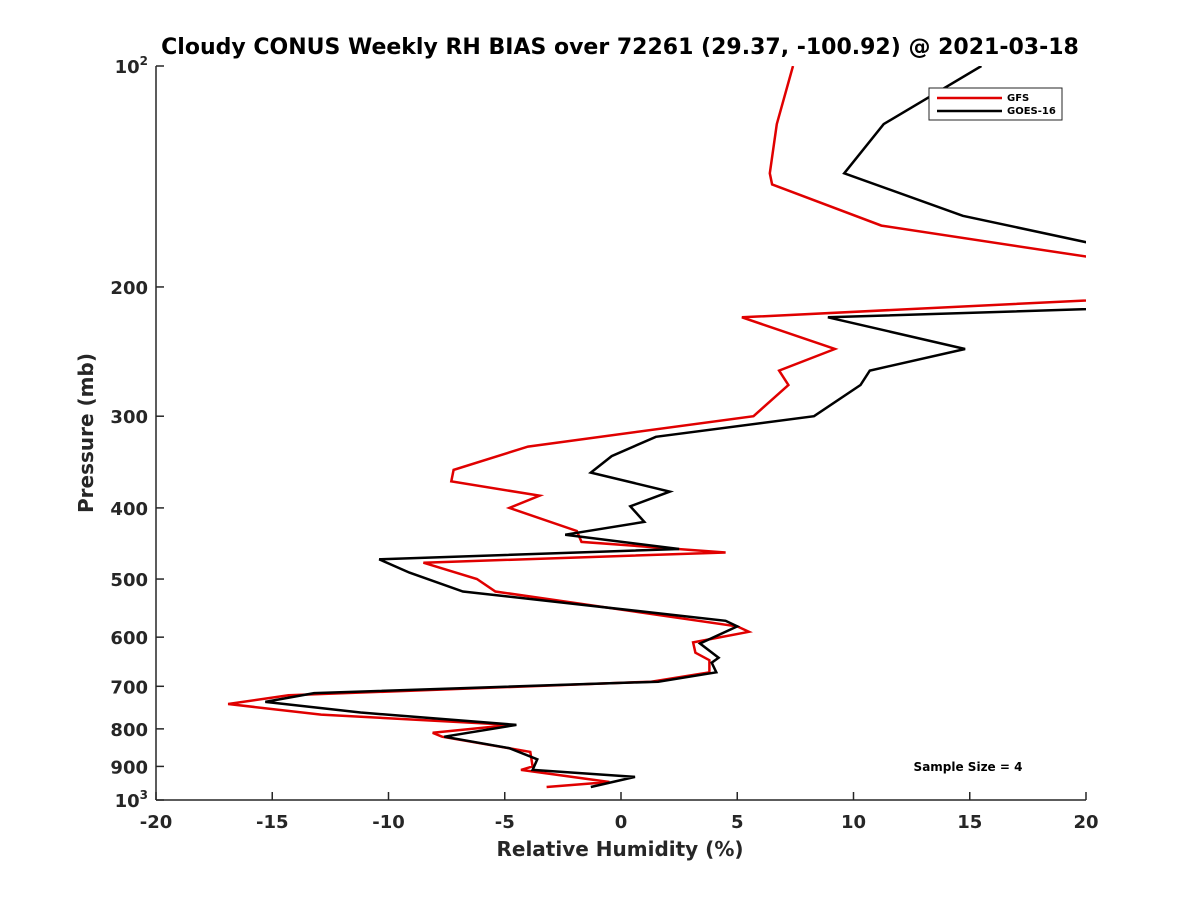 The width and height of the screenshot is (1200, 900). I want to click on y-tick-label: 700, so click(129, 687).